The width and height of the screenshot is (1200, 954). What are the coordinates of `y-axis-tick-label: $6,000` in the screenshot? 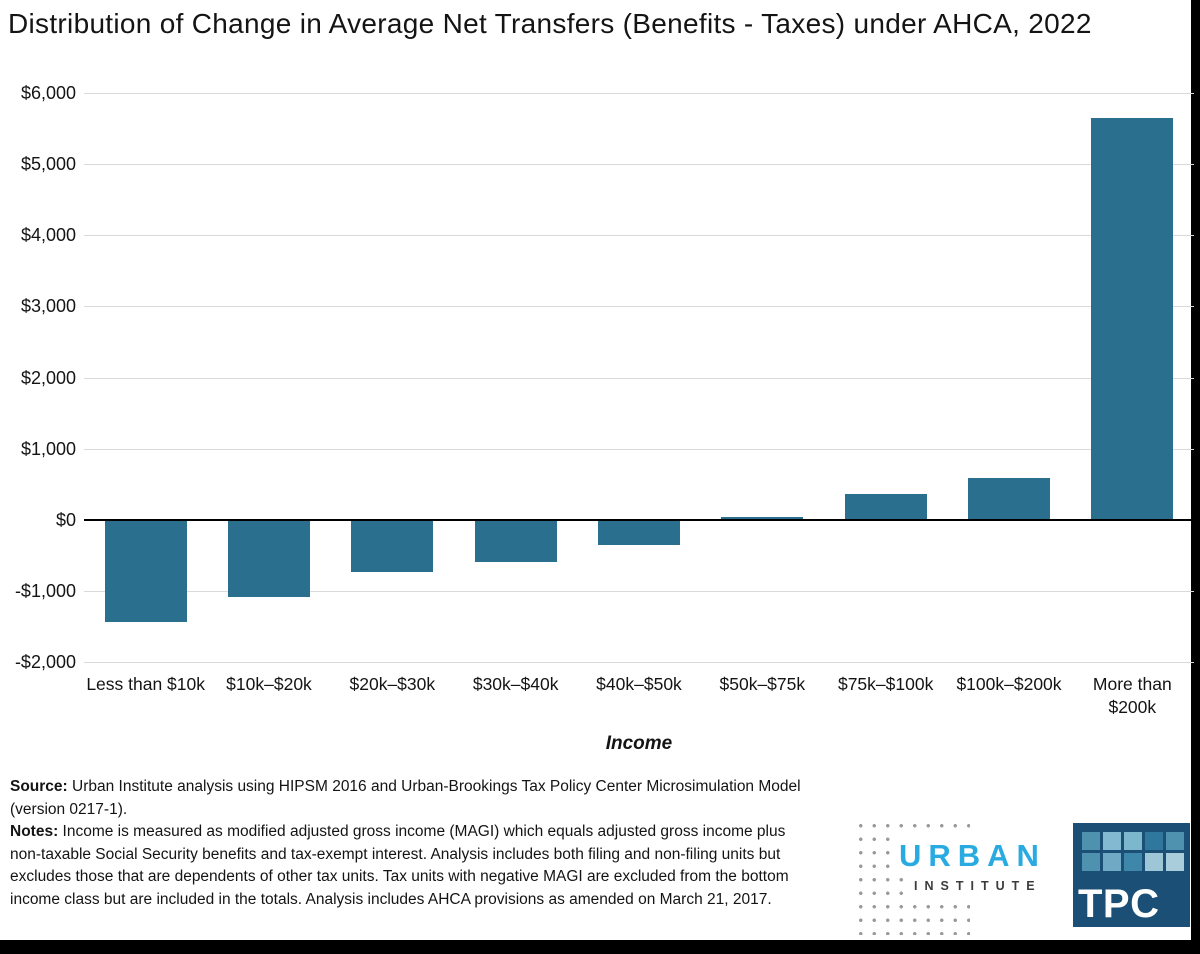 It's located at (48, 93).